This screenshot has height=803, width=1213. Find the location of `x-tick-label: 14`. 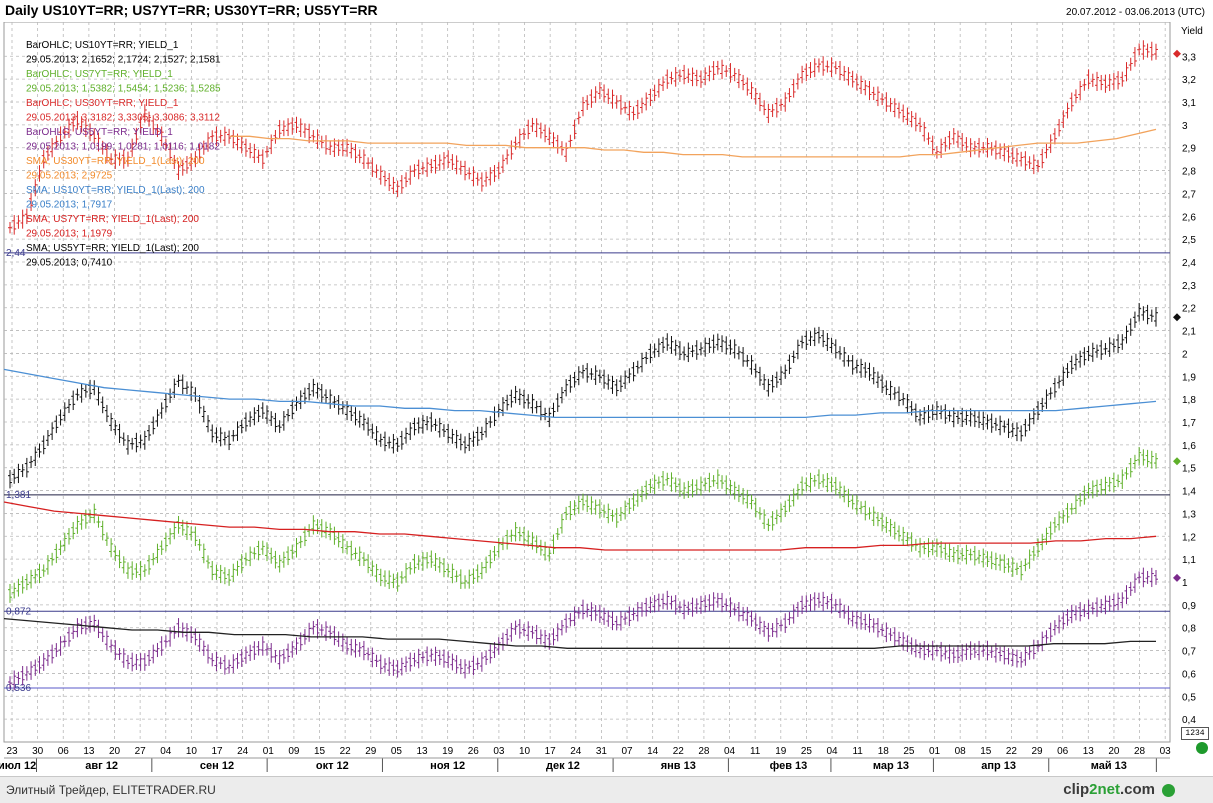

x-tick-label: 14 is located at coordinates (653, 751).